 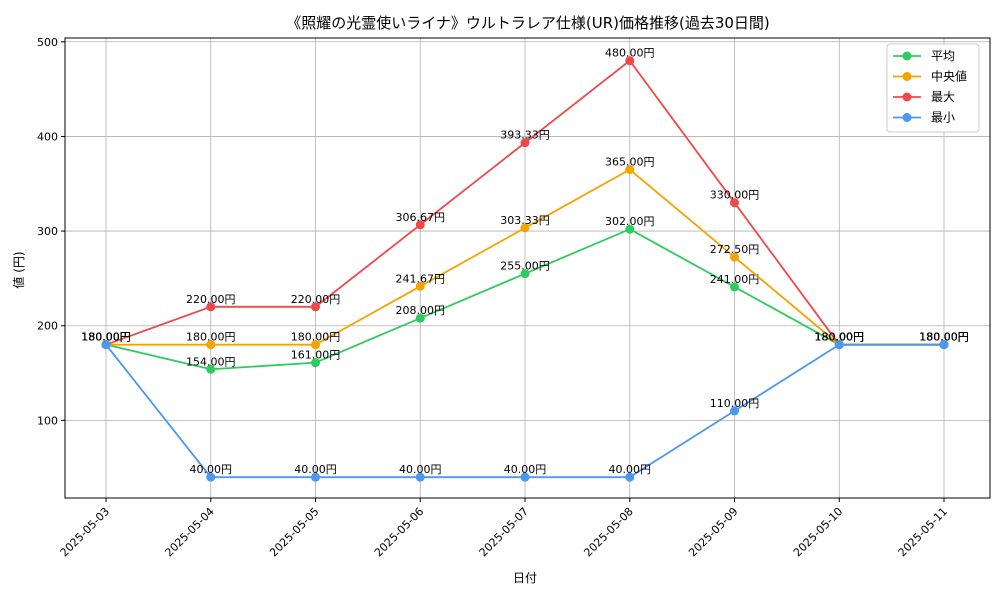 What do you see at coordinates (47, 420) in the screenshot?
I see `y-tick-label: 100` at bounding box center [47, 420].